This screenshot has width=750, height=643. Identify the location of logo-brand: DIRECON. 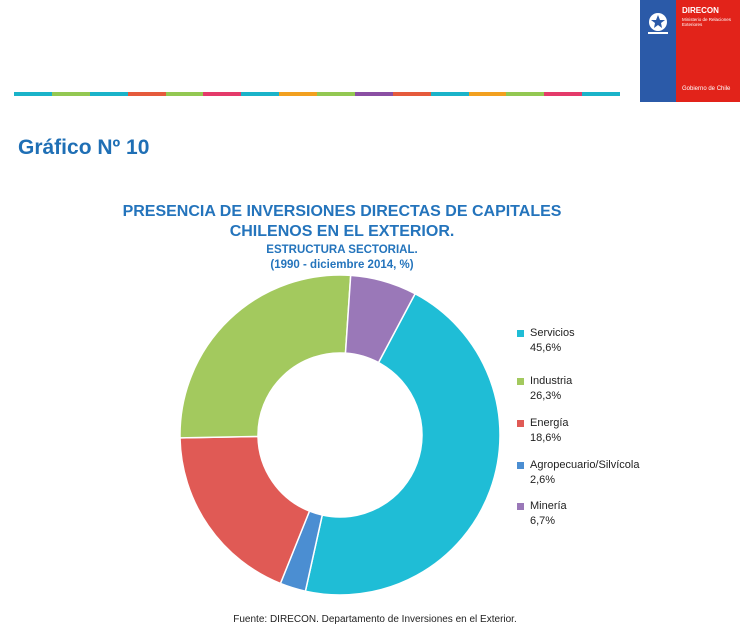
(700, 10).